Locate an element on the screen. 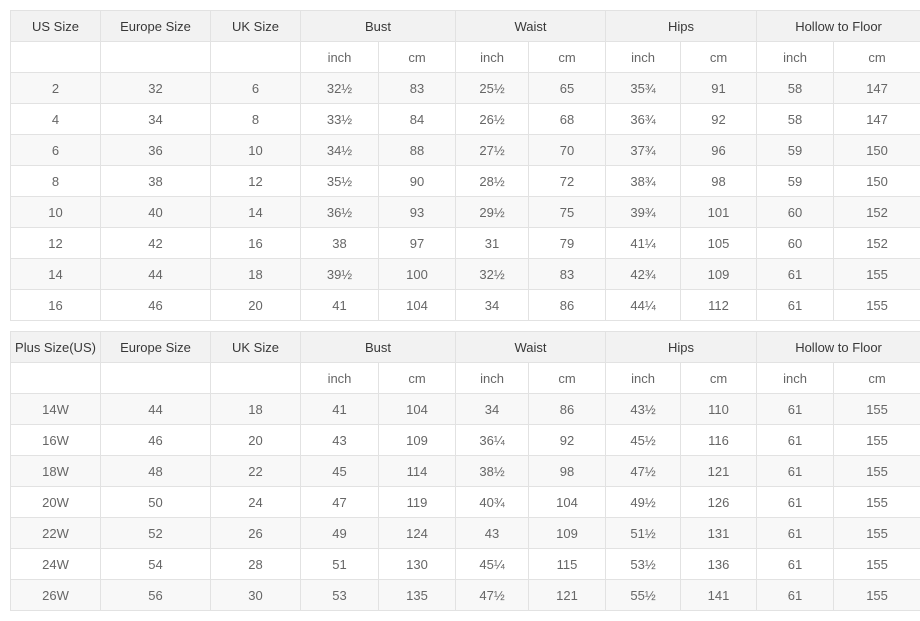 The image size is (920, 621). value-cell: 34½ is located at coordinates (339, 150).